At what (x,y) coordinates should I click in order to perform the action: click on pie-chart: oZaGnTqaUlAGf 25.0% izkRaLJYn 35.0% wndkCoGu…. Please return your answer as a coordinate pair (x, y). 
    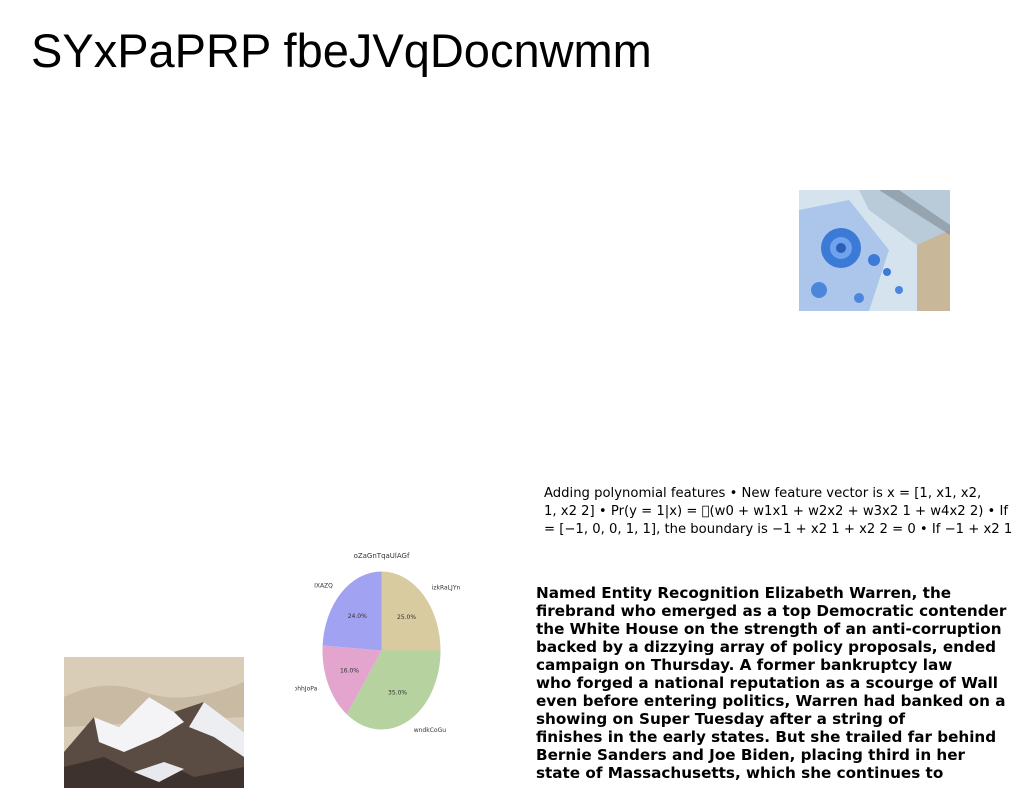
    Looking at the image, I should click on (377, 642).